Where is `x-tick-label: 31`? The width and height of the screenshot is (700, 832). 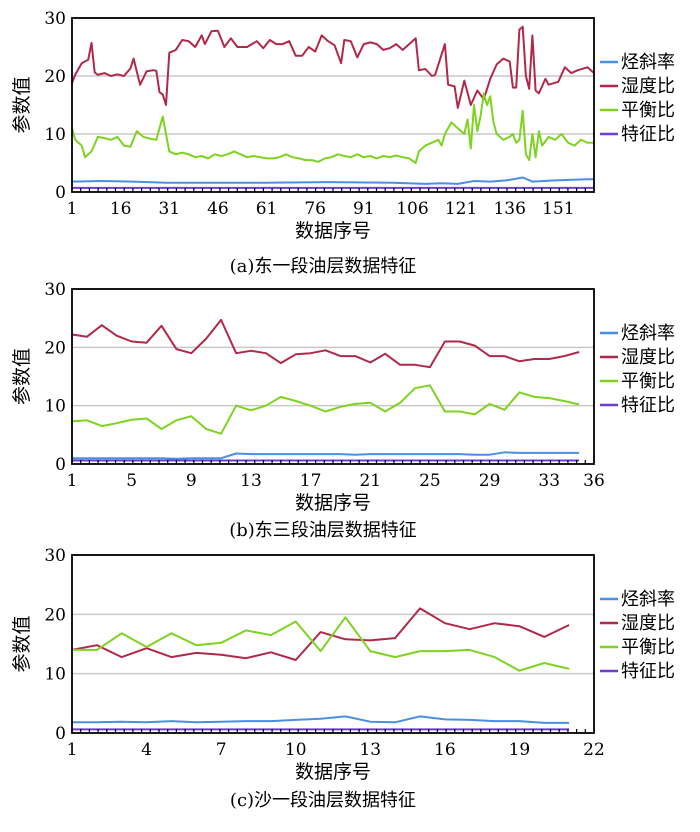
x-tick-label: 31 is located at coordinates (169, 209).